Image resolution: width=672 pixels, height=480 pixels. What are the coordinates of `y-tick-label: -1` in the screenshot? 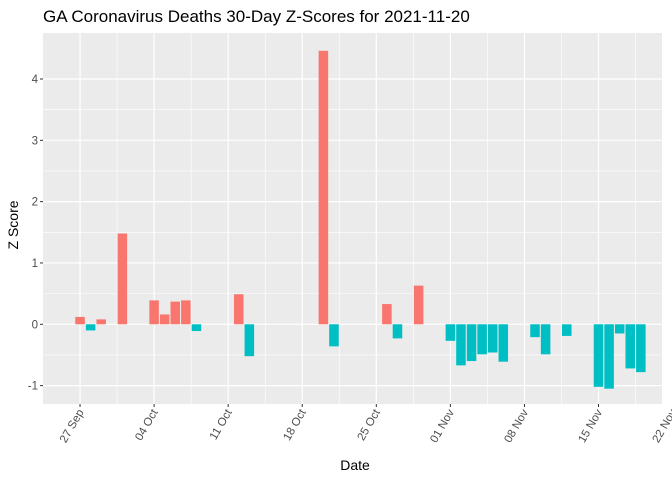 It's located at (33, 387).